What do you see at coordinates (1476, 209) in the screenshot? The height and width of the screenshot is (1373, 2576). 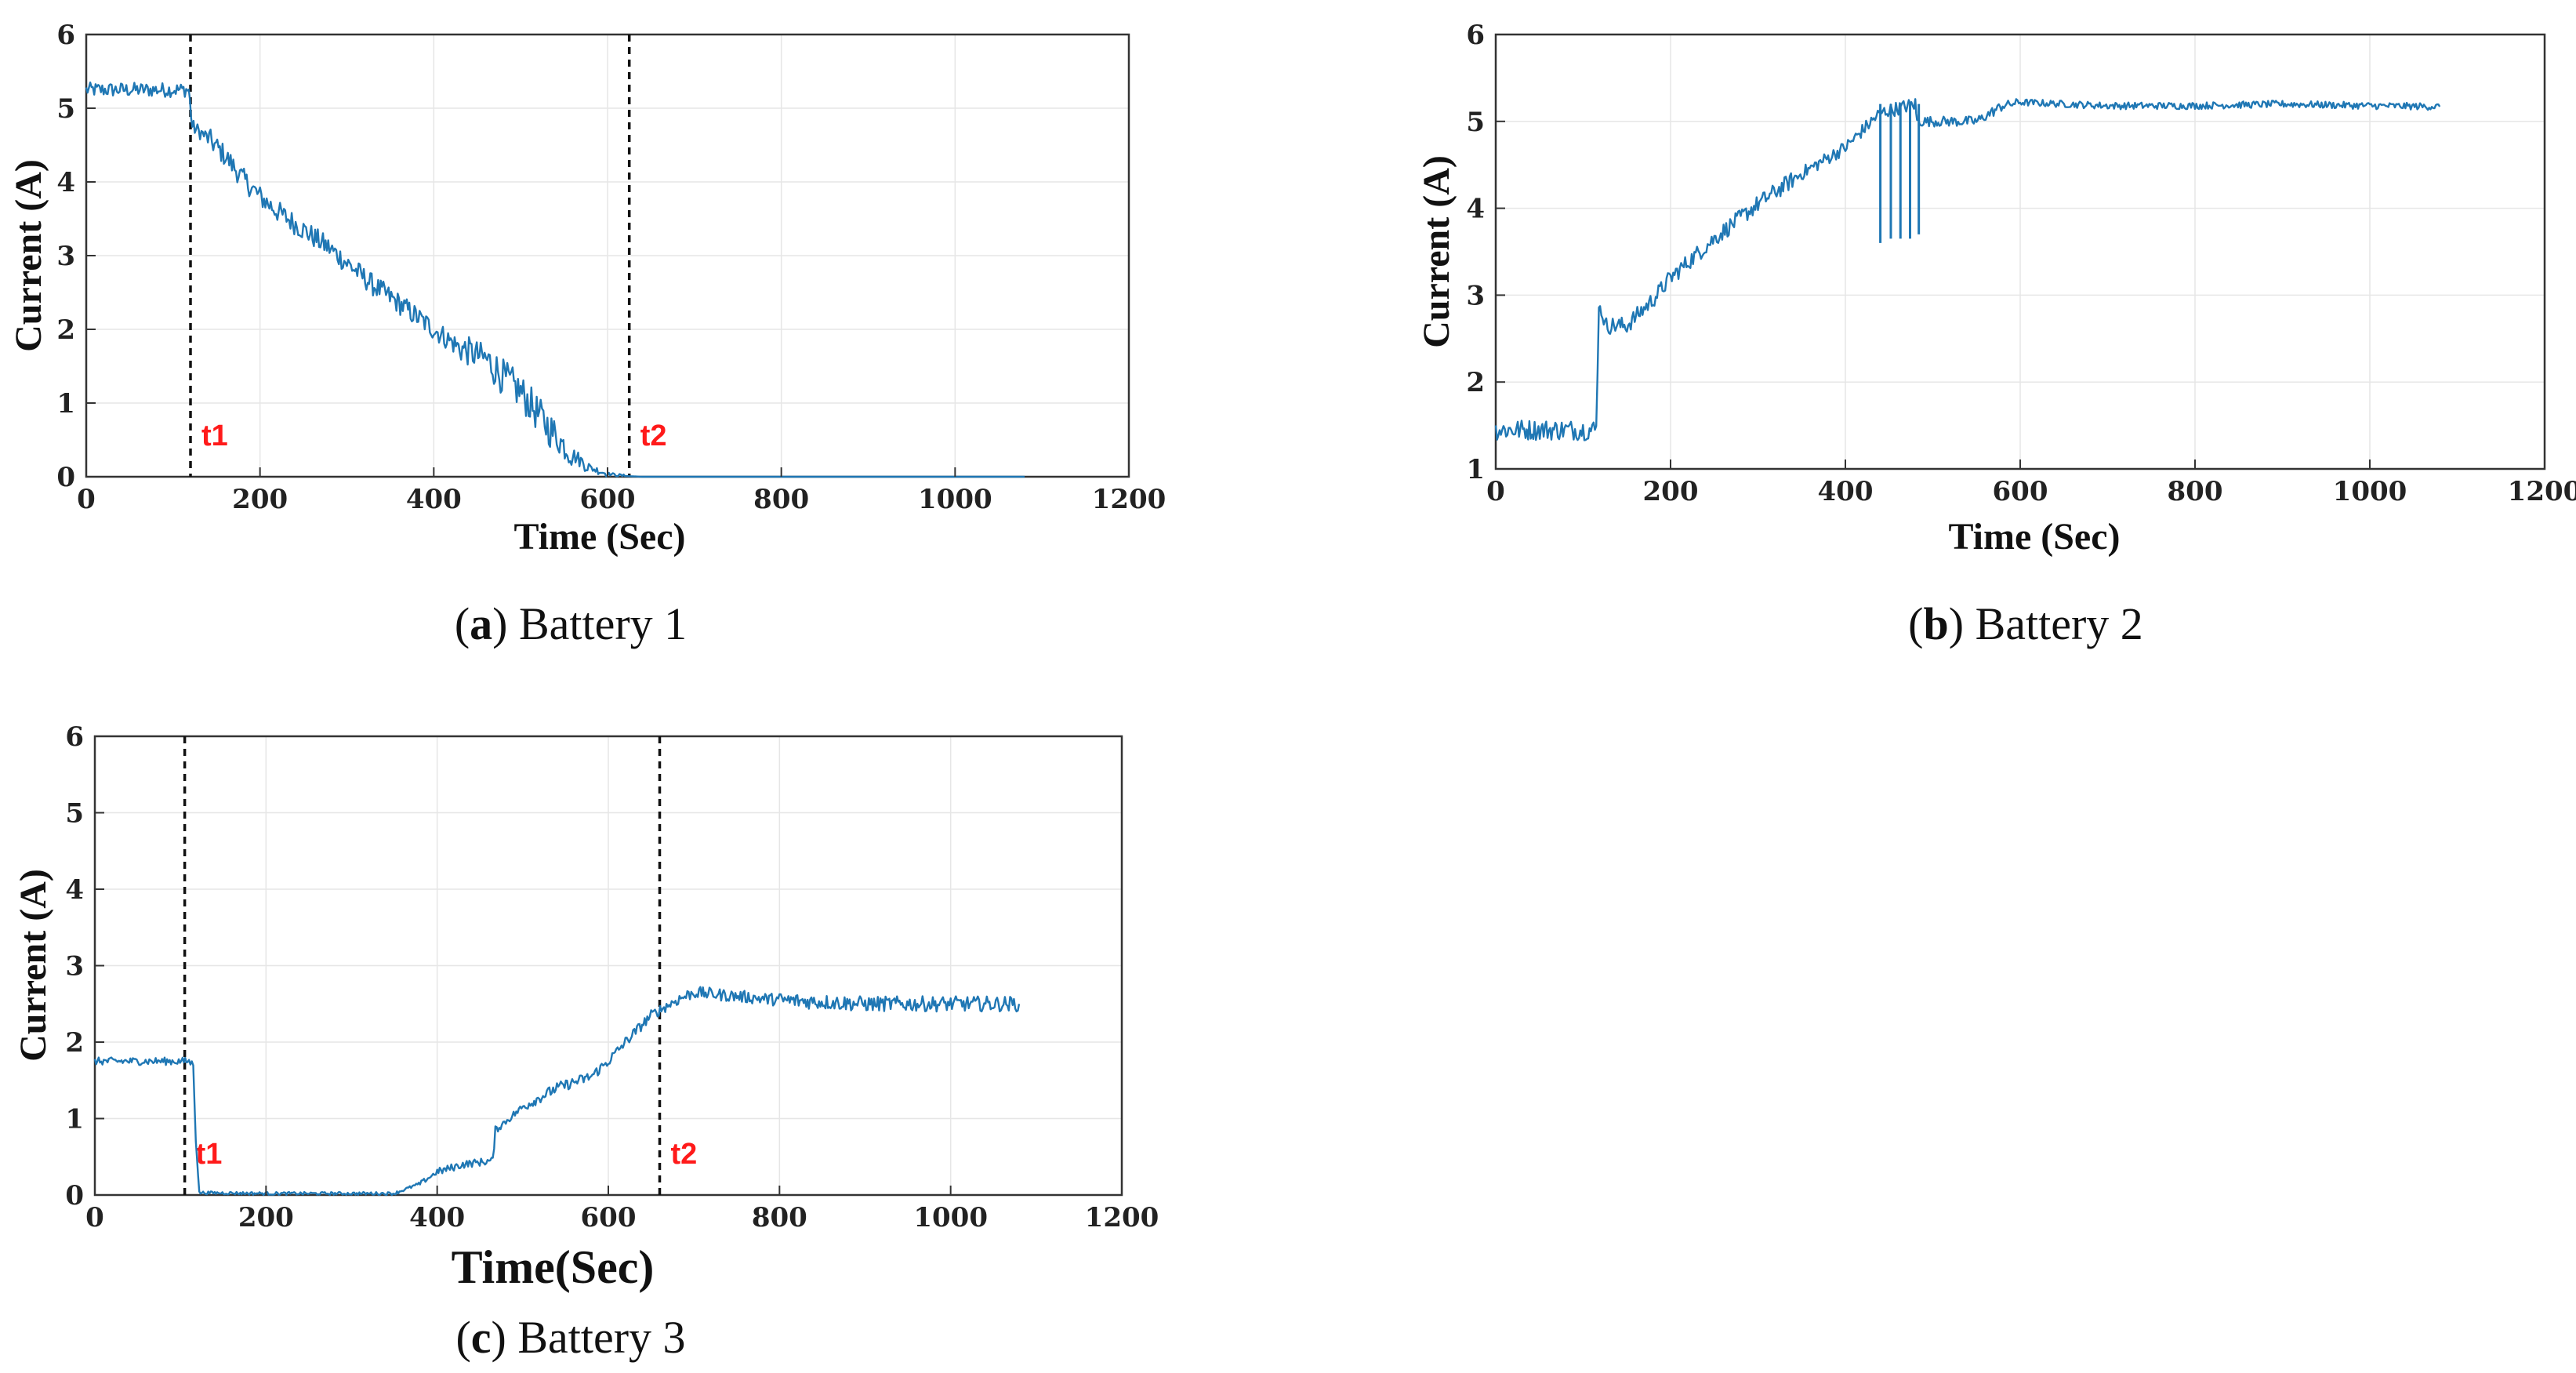 I see `chart-b-ytick-label: 4` at bounding box center [1476, 209].